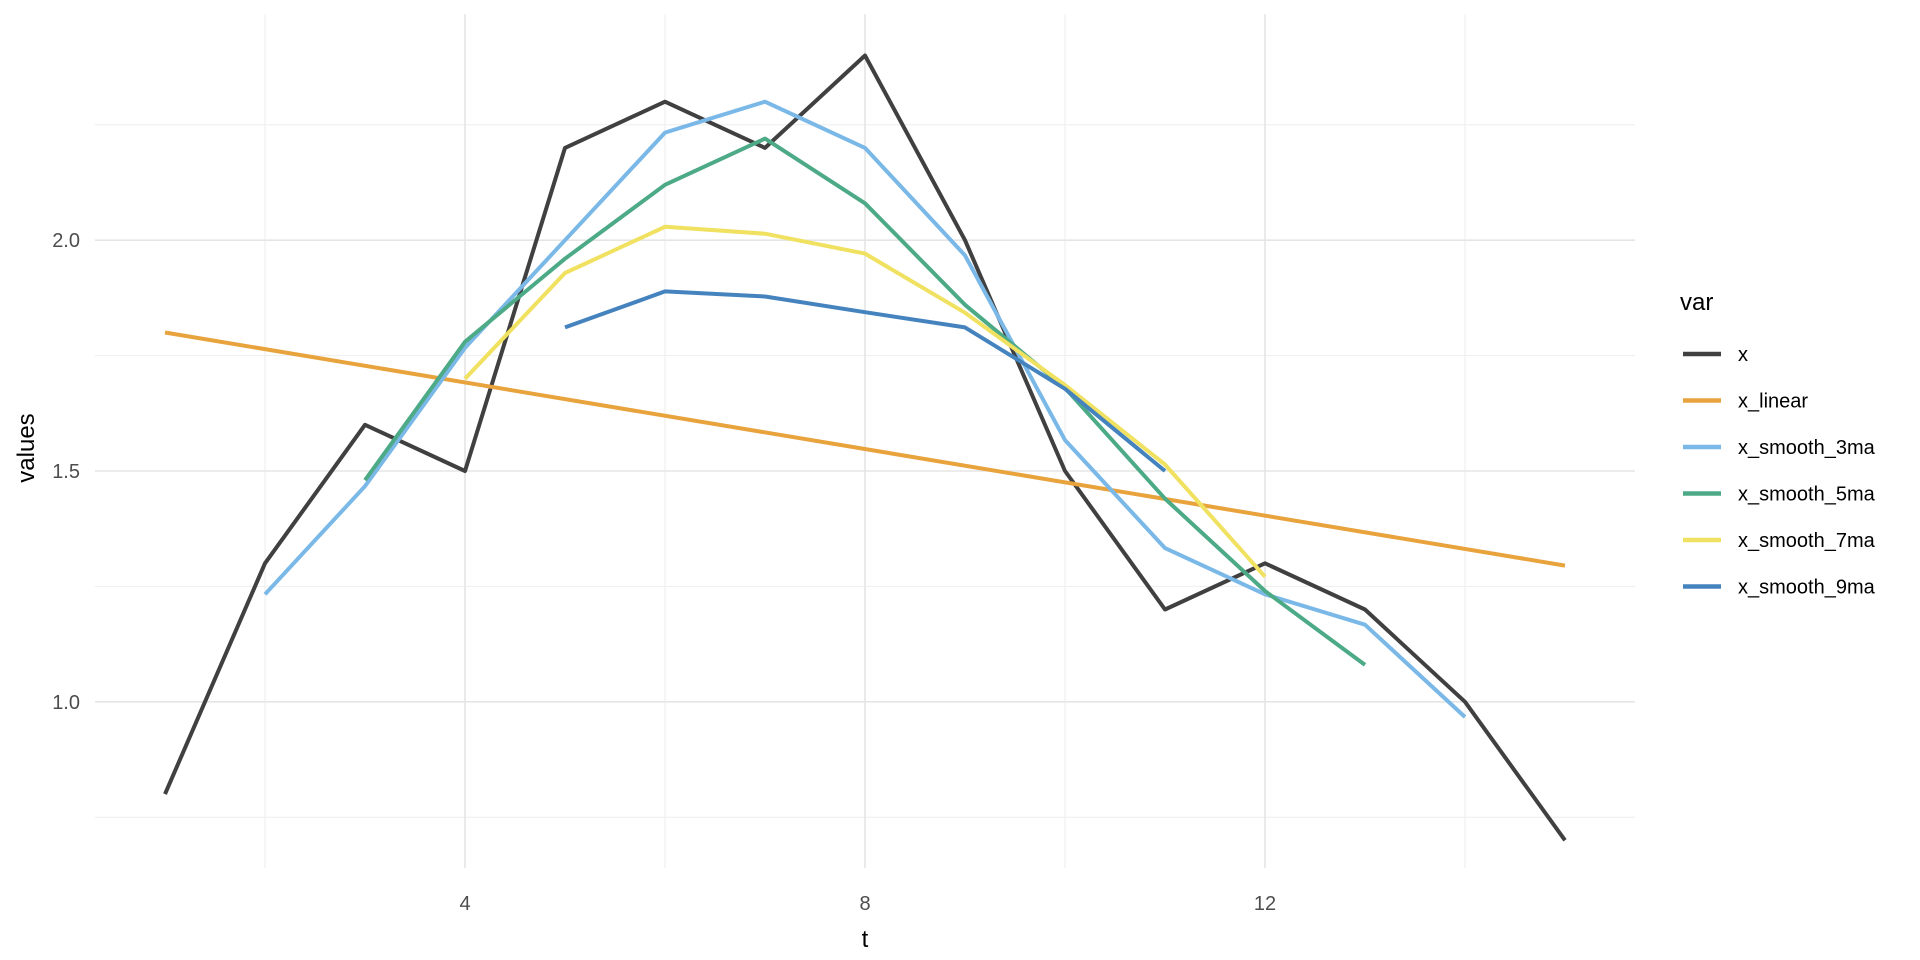  I want to click on legend-item: x_linear, so click(1745, 402).